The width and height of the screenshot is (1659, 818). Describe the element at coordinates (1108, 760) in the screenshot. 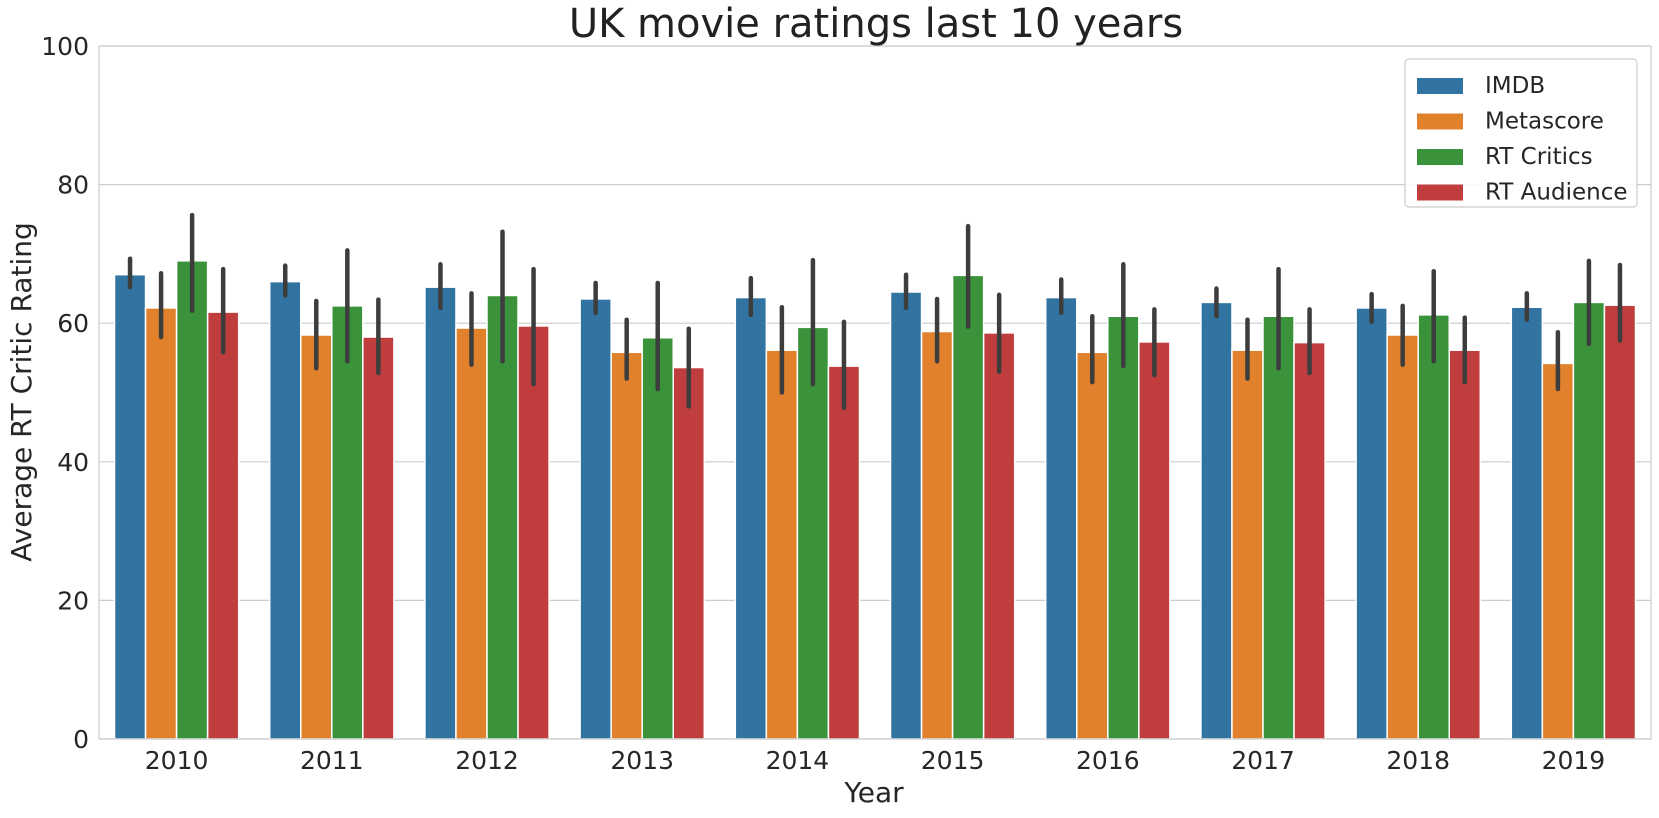

I see `x-tick-label: 2016` at that location.